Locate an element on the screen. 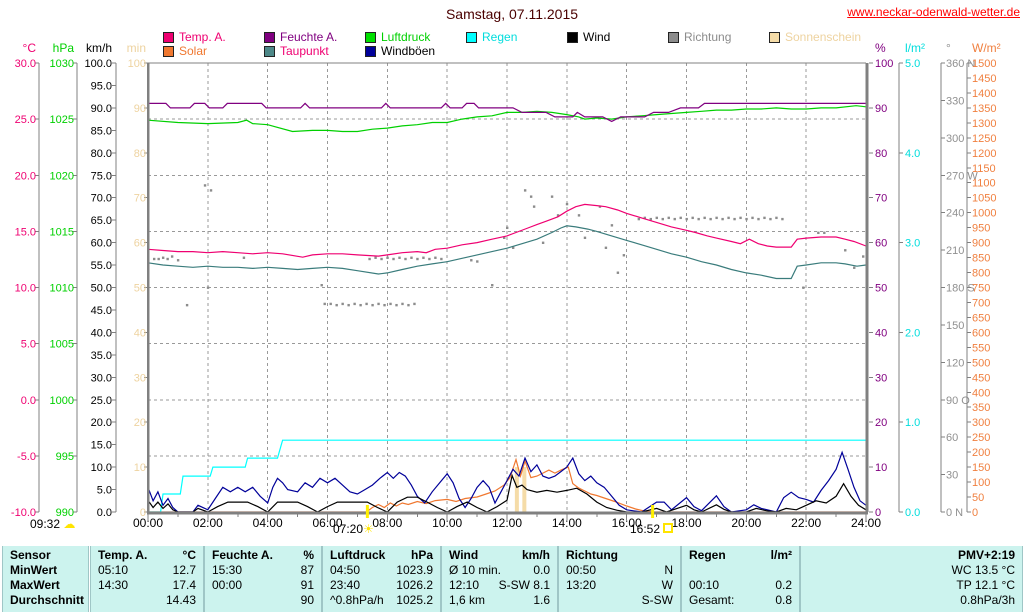 The image size is (1024, 615). x-tick-label: 06:00 is located at coordinates (327, 523).